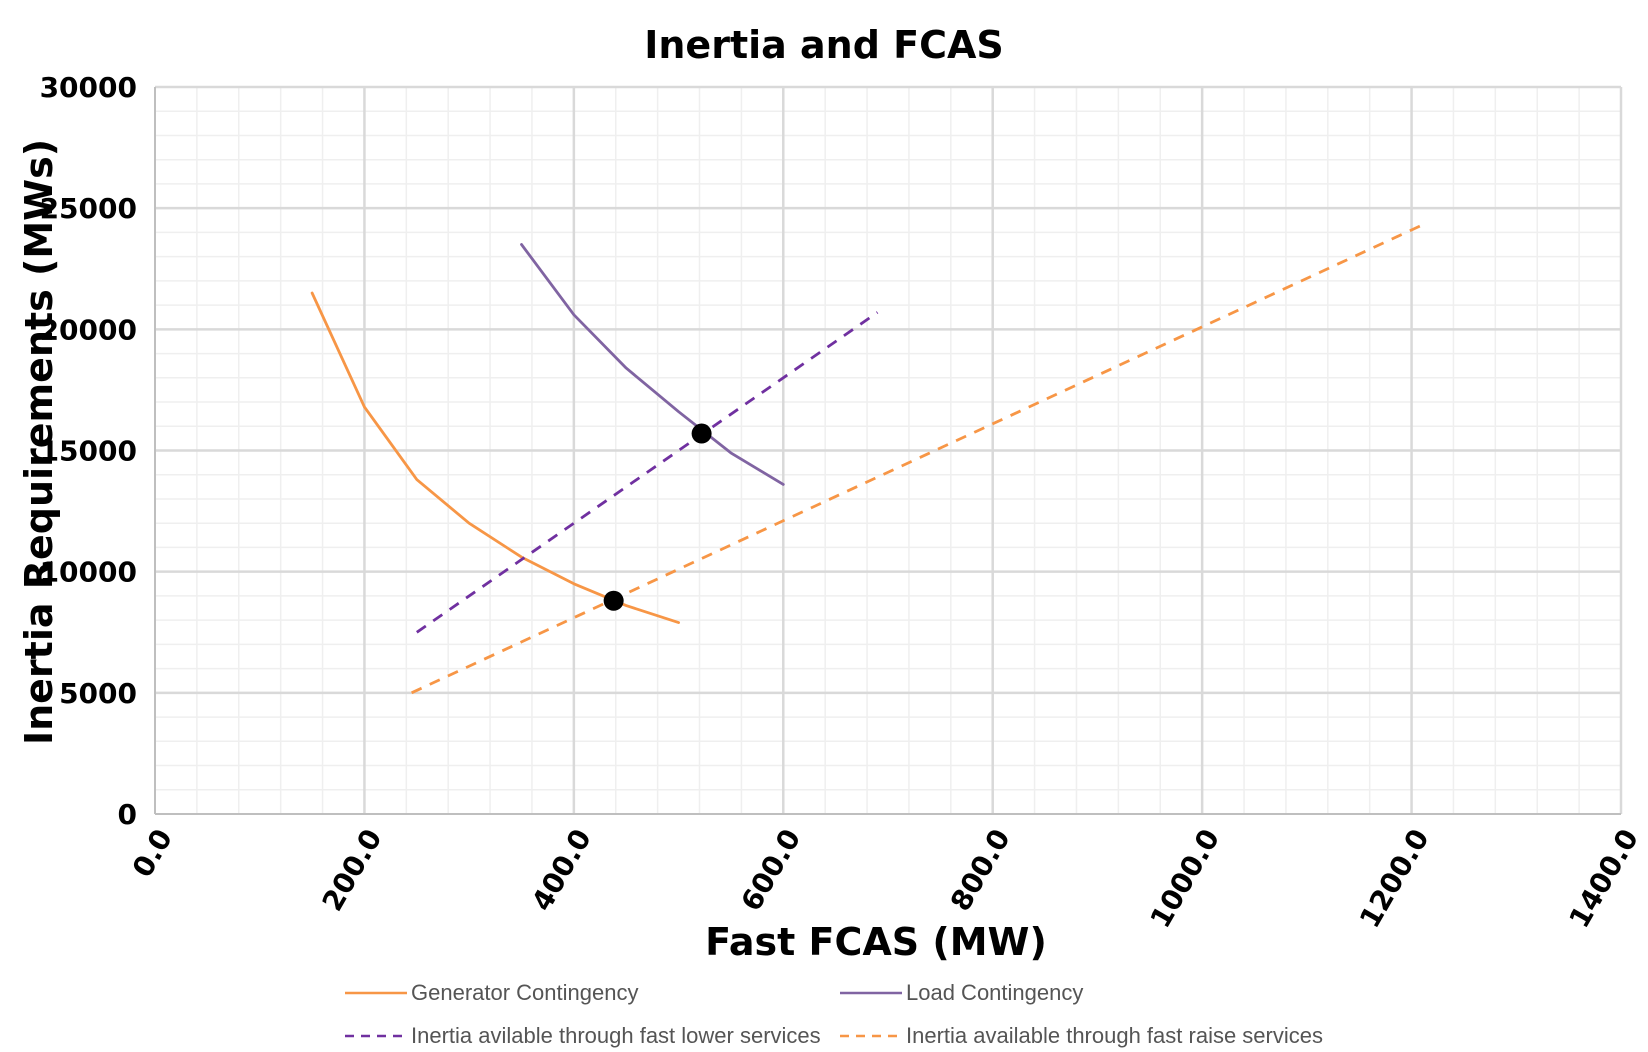 The image size is (1648, 1052). Describe the element at coordinates (88, 208) in the screenshot. I see `y-tick-label: 25000` at that location.